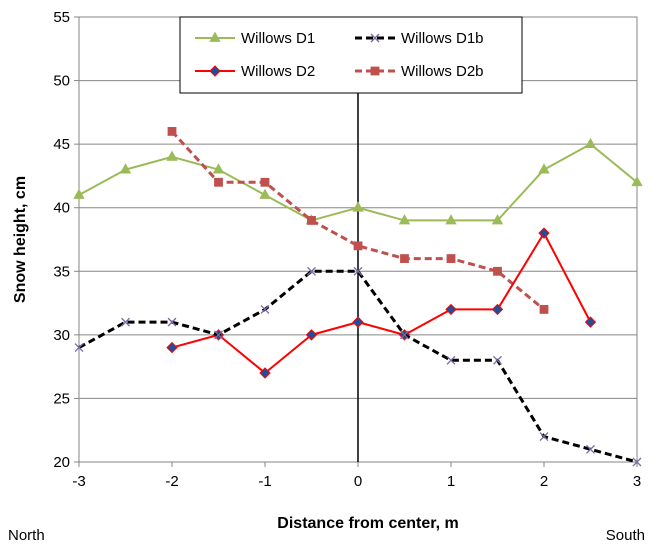 The height and width of the screenshot is (551, 652). What do you see at coordinates (264, 481) in the screenshot?
I see `x-tick-label: -1` at bounding box center [264, 481].